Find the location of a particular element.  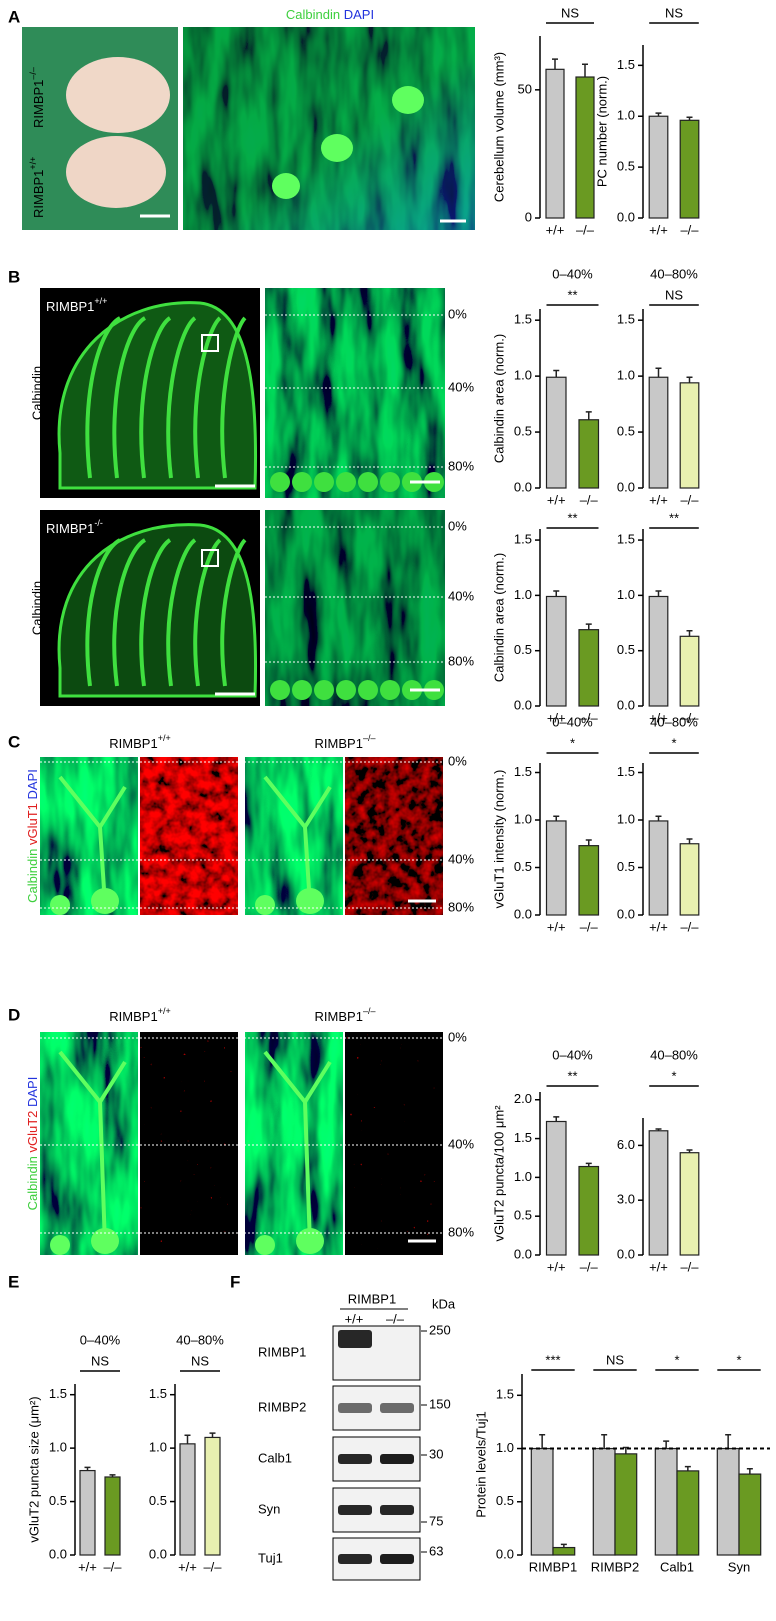

stain-label: Calbindin is located at coordinates (36, 393).